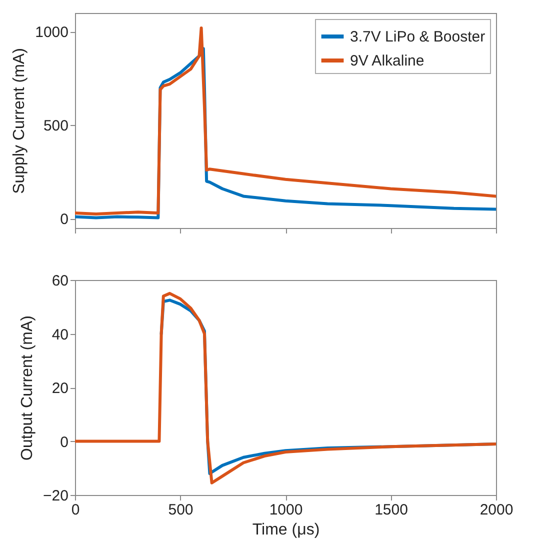  Describe the element at coordinates (27, 388) in the screenshot. I see `y-axis-title: Output Current (mA)` at that location.